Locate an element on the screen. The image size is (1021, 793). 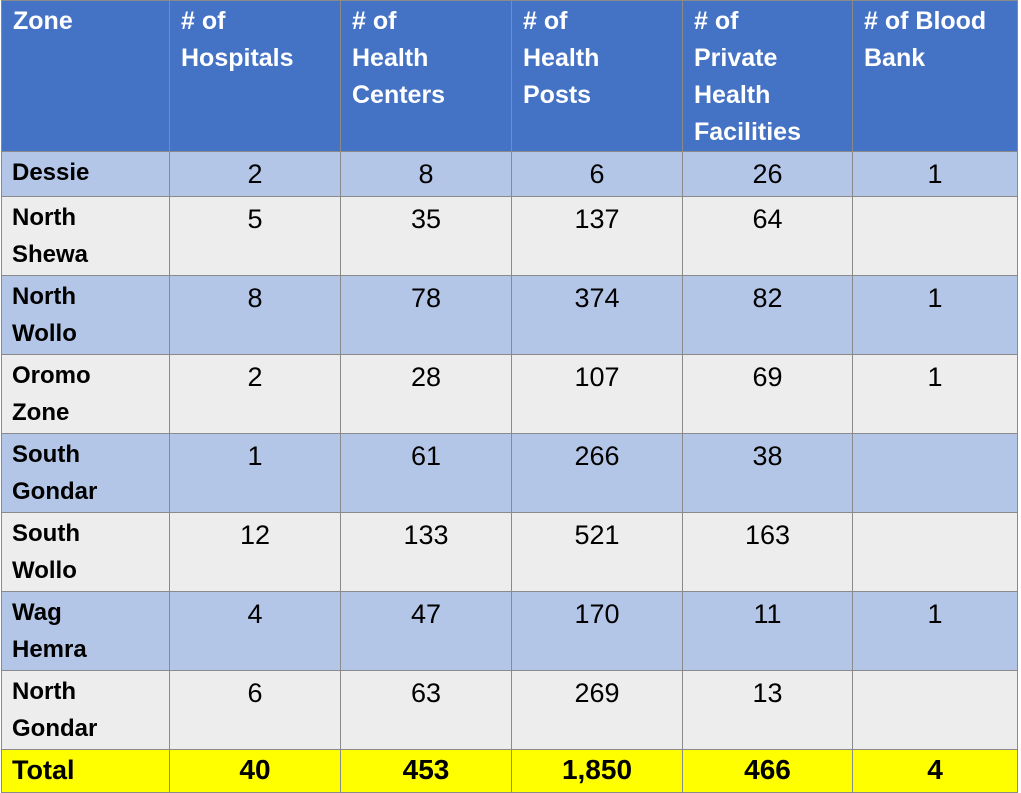
health-posts-cell: 6 is located at coordinates (597, 174).